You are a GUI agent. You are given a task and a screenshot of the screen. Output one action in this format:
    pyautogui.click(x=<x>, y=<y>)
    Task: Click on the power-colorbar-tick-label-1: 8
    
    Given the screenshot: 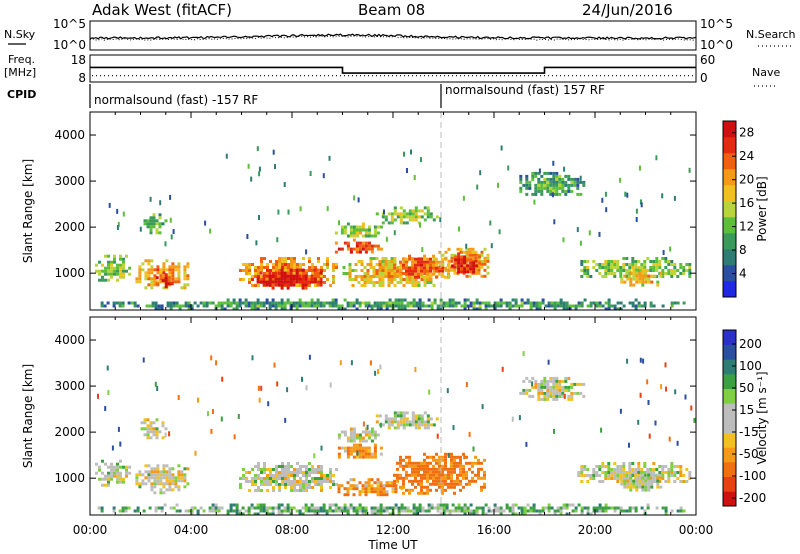 What is the action you would take?
    pyautogui.click(x=743, y=250)
    